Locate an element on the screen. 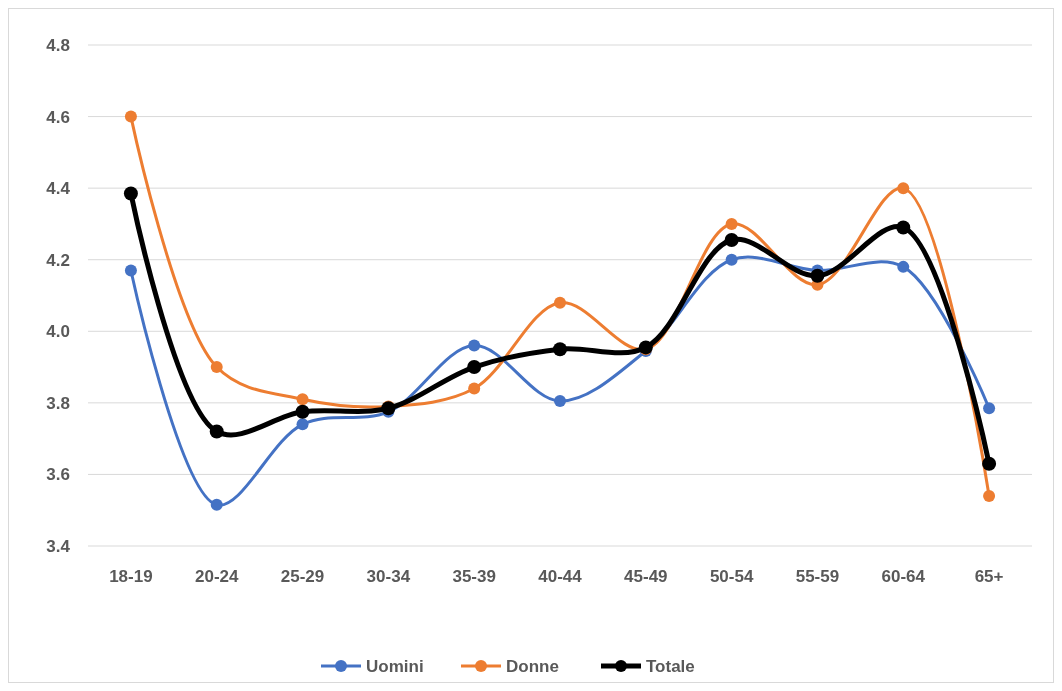  x-tick-label: 50-54 is located at coordinates (731, 576).